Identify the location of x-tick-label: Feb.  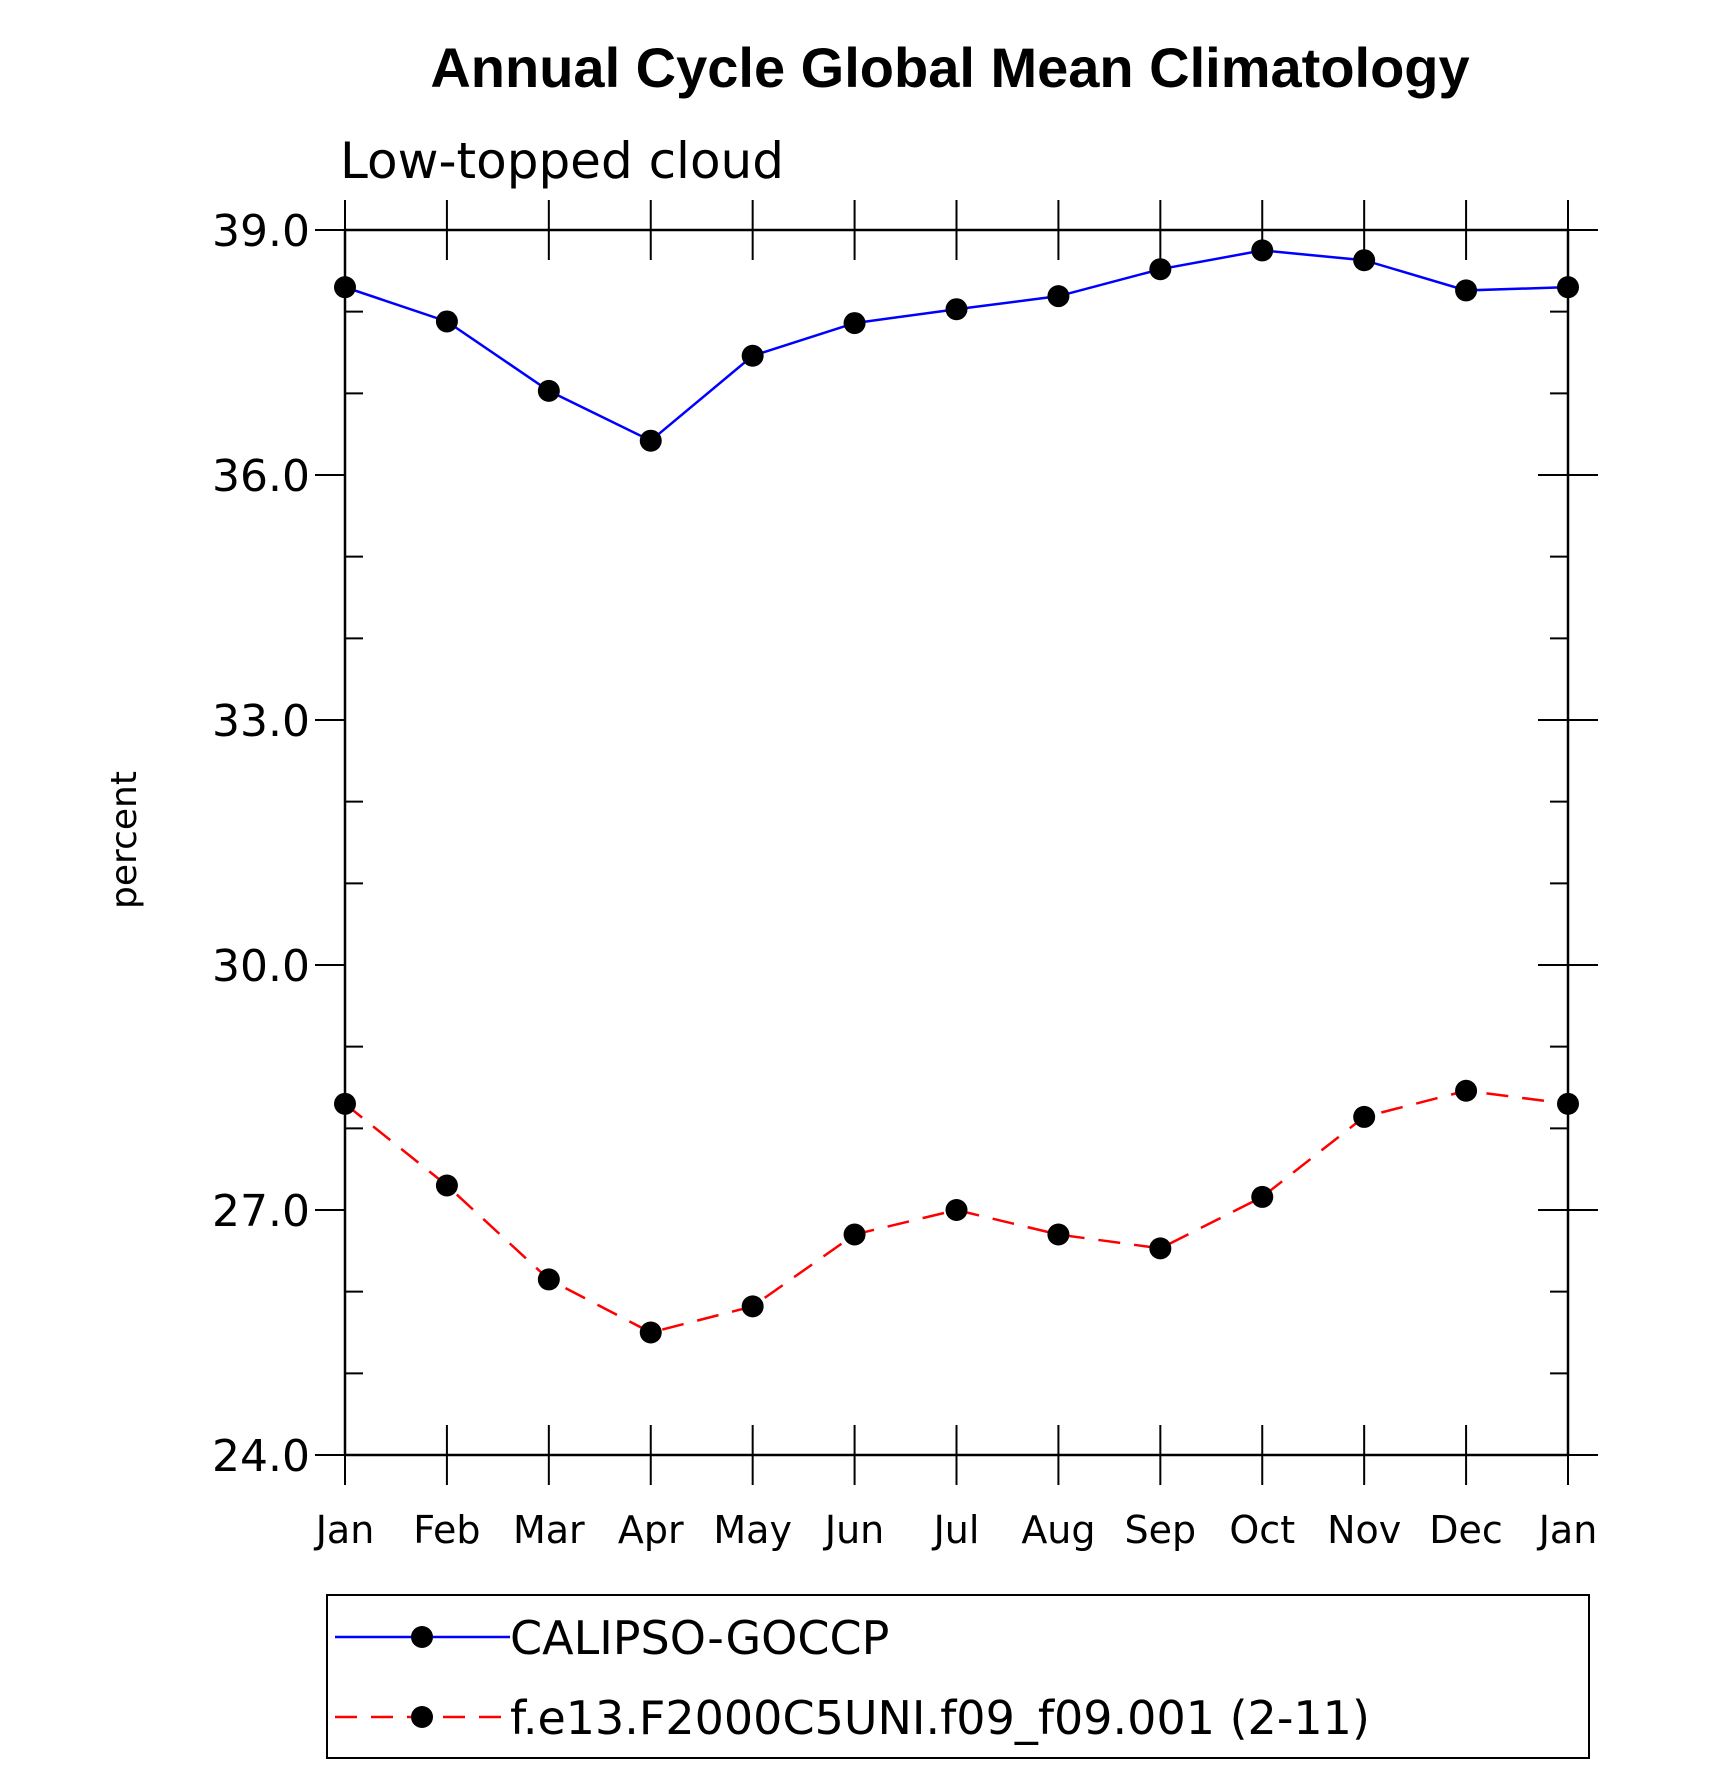
(446, 1530).